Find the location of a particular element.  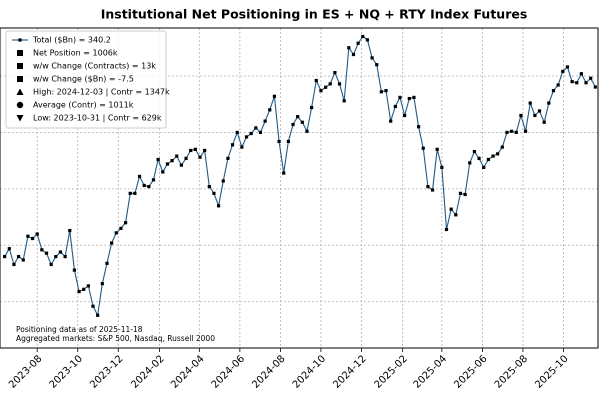

x-tick-label: 2024-12 is located at coordinates (349, 371).